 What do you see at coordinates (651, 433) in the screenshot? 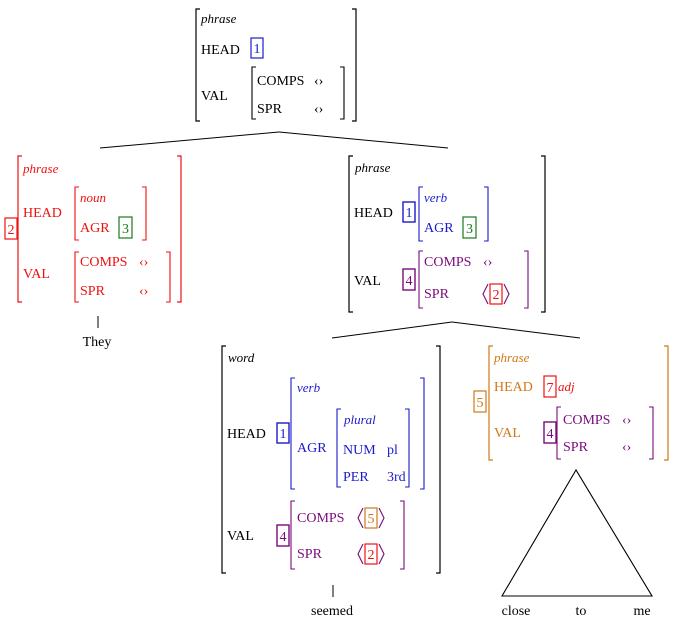
I see `ap-val-right-bracket` at bounding box center [651, 433].